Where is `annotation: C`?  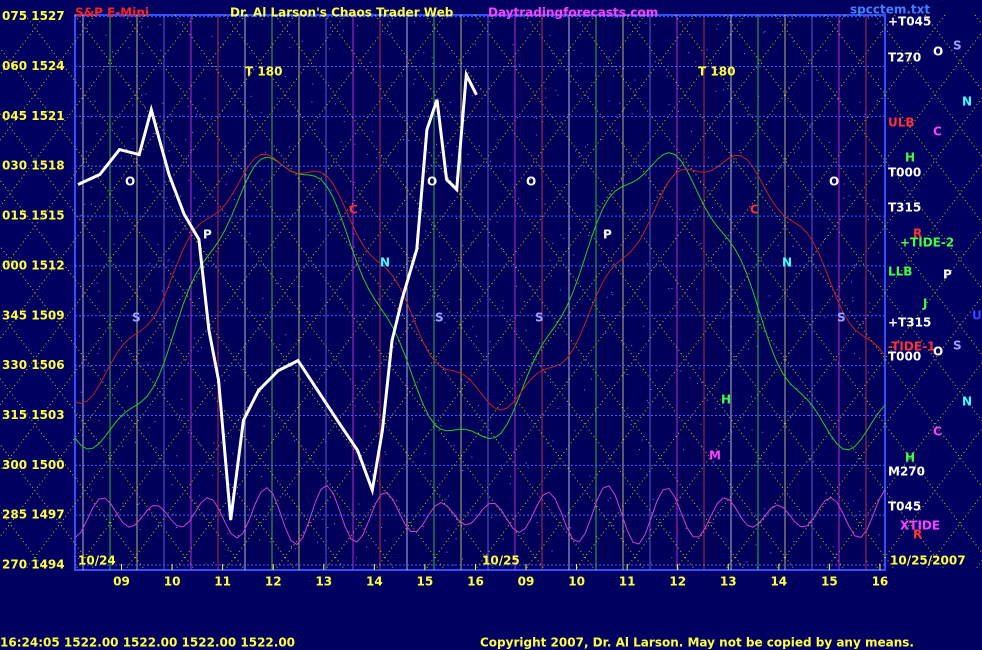 annotation: C is located at coordinates (353, 210).